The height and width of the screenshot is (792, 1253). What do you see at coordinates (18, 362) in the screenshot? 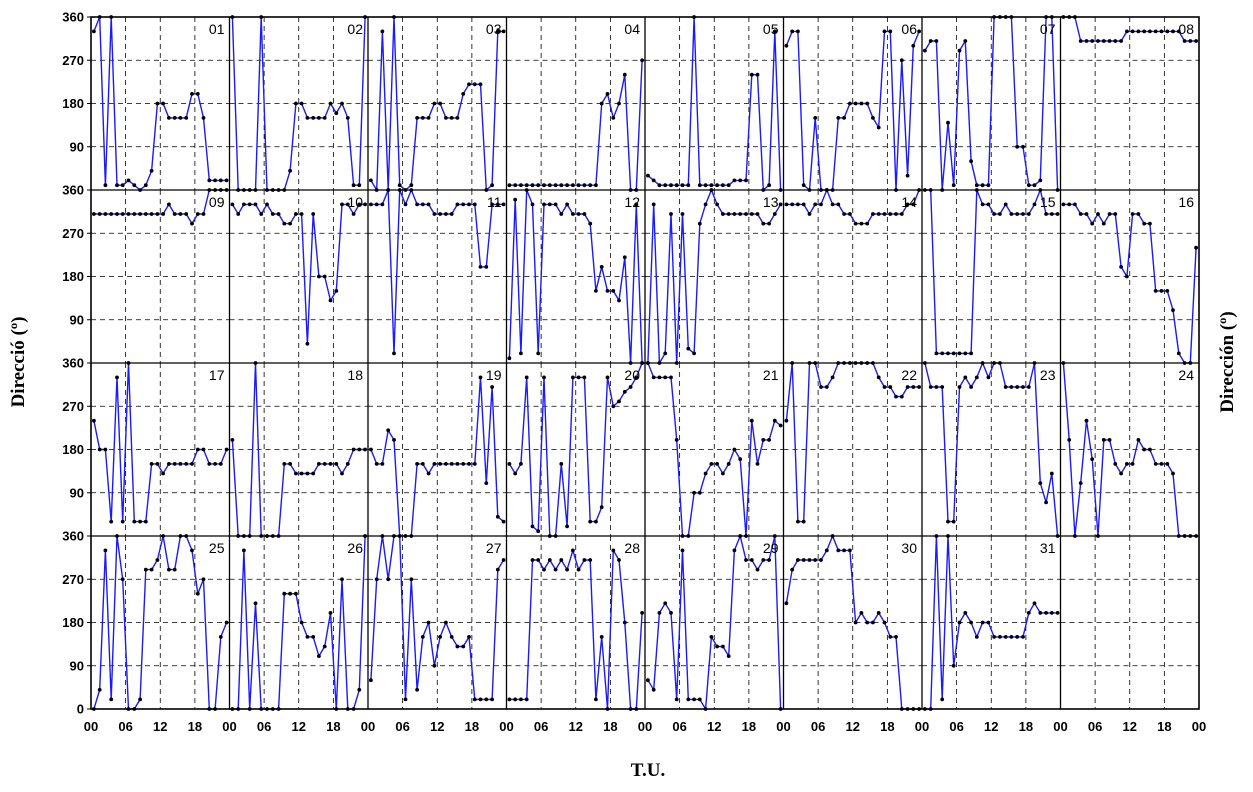
I see `y-axis-label-left: Direcció (º)` at bounding box center [18, 362].